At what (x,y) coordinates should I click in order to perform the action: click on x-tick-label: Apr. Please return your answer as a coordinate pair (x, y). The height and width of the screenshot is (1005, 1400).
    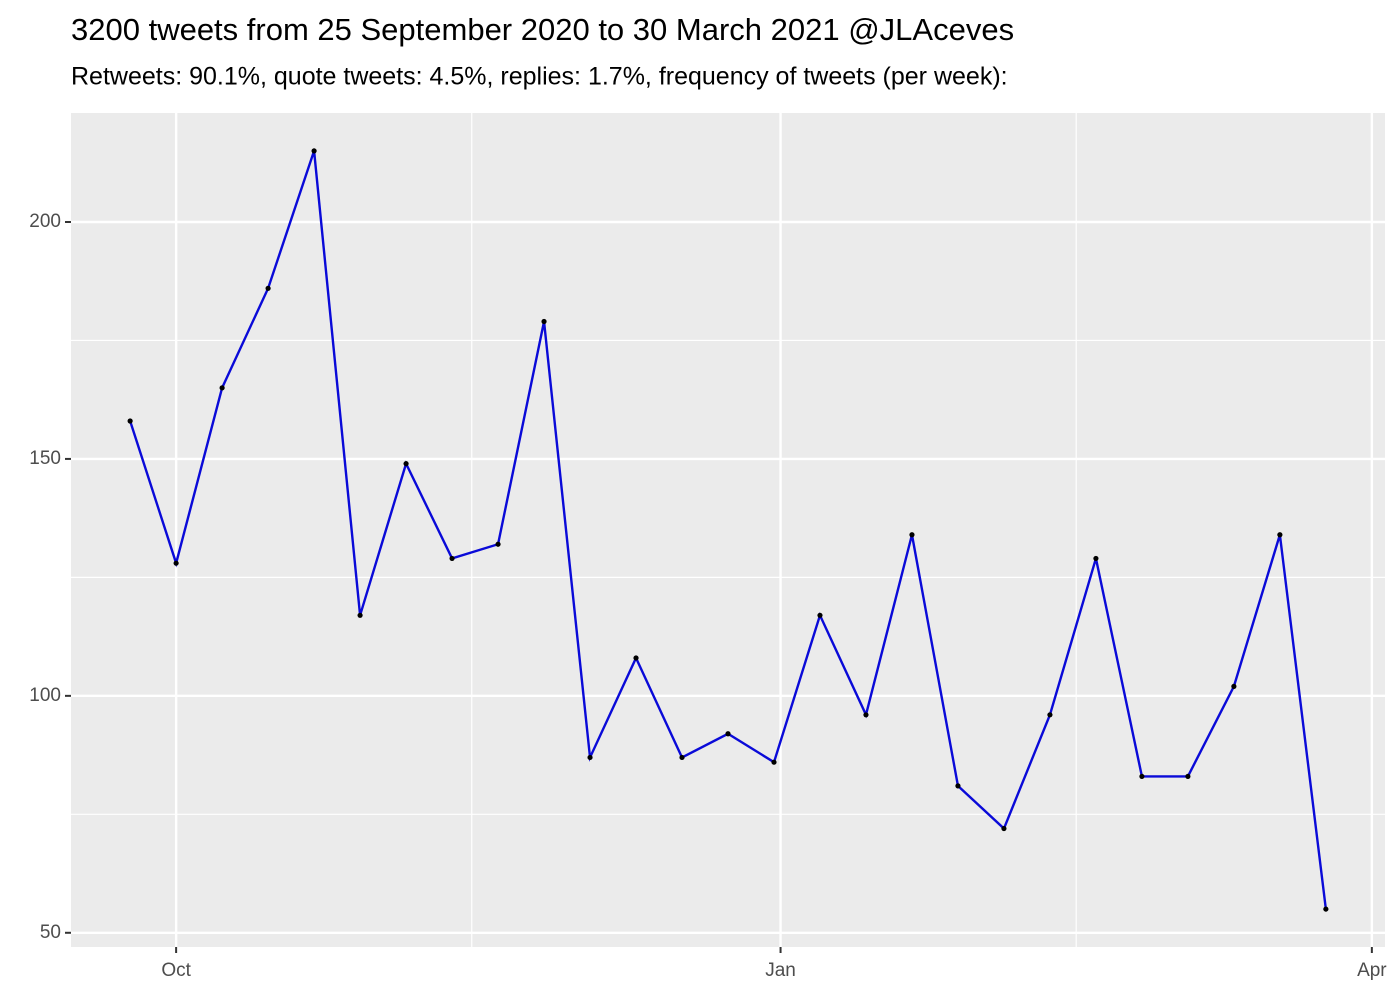
    Looking at the image, I should click on (1372, 970).